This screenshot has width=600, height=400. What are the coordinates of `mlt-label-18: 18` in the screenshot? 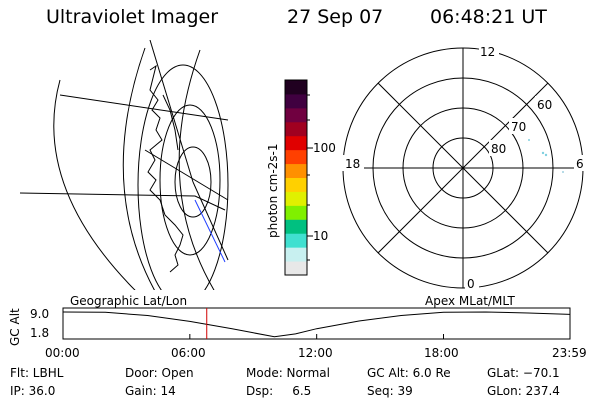 It's located at (353, 164).